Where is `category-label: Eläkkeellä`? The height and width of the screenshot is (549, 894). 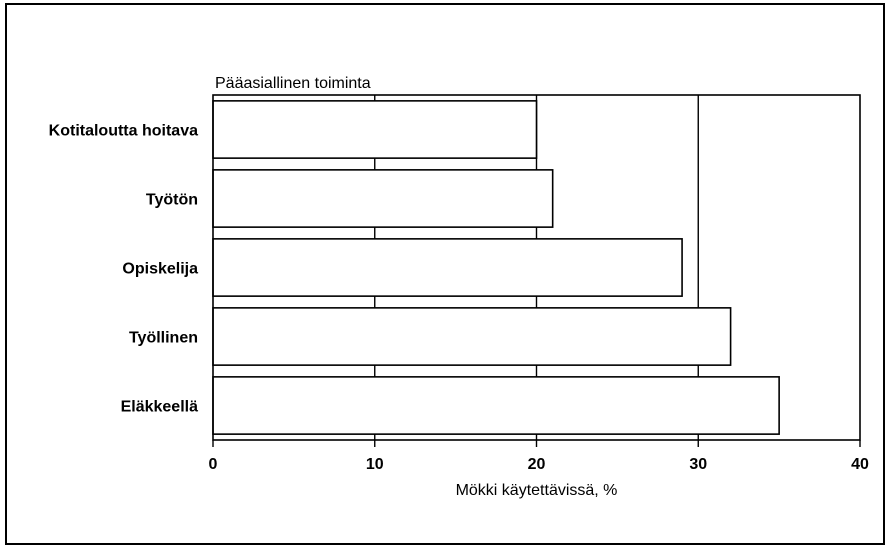 category-label: Eläkkeellä is located at coordinates (160, 407).